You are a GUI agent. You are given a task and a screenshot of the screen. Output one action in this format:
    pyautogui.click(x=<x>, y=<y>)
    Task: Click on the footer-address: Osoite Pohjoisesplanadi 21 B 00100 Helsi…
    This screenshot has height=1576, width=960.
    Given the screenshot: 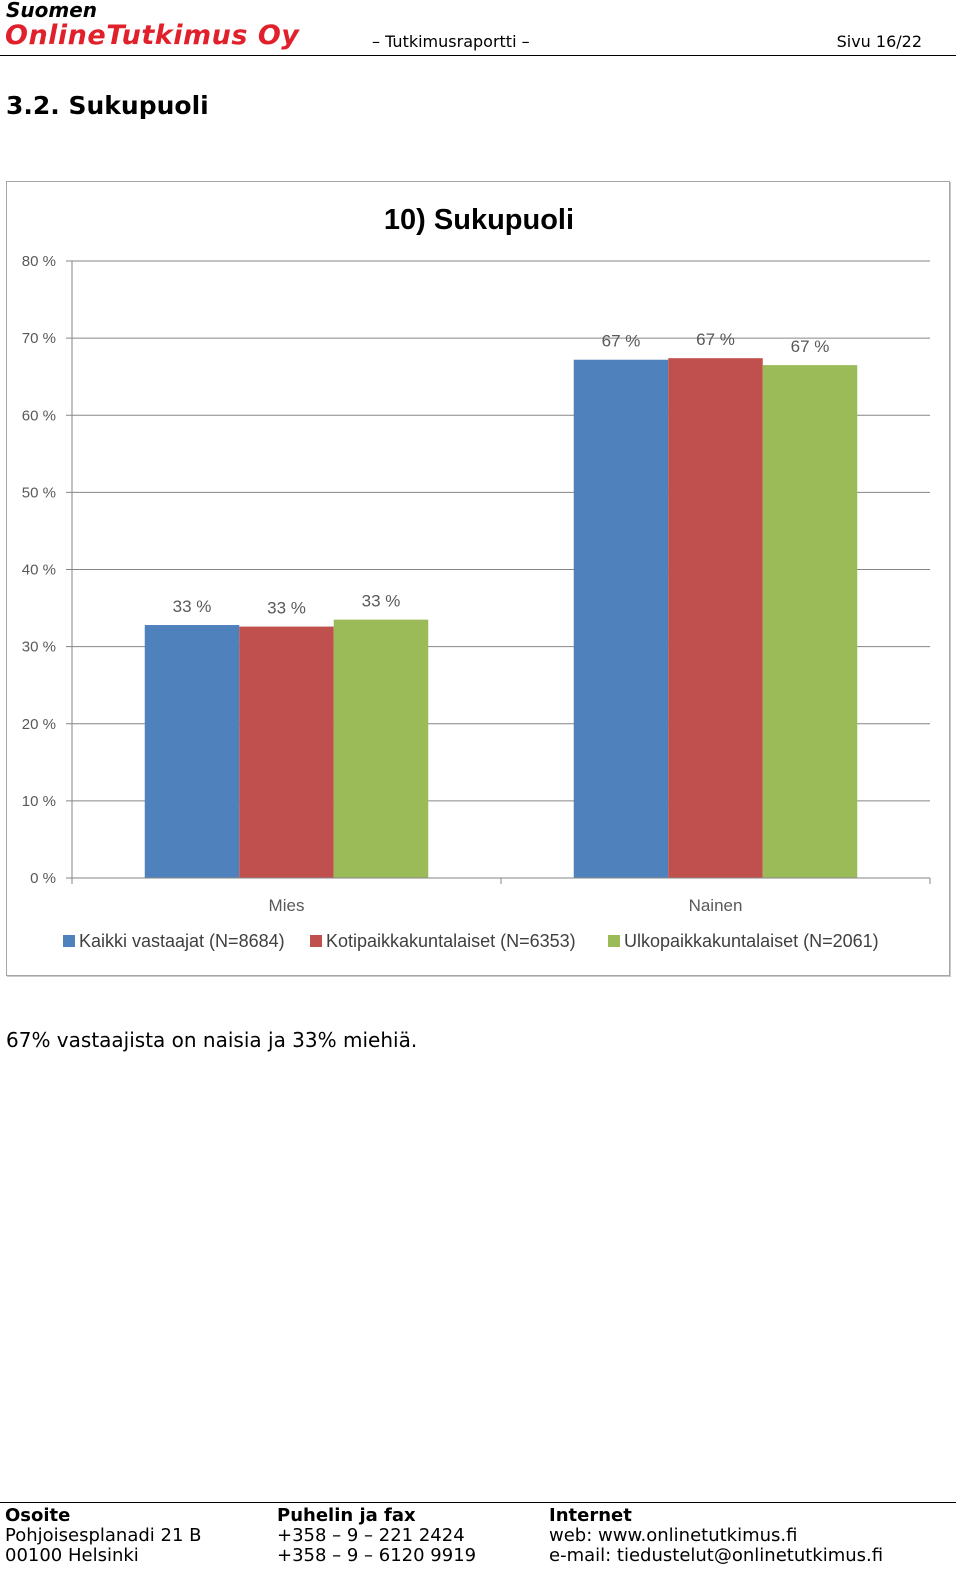 What is the action you would take?
    pyautogui.click(x=103, y=1536)
    